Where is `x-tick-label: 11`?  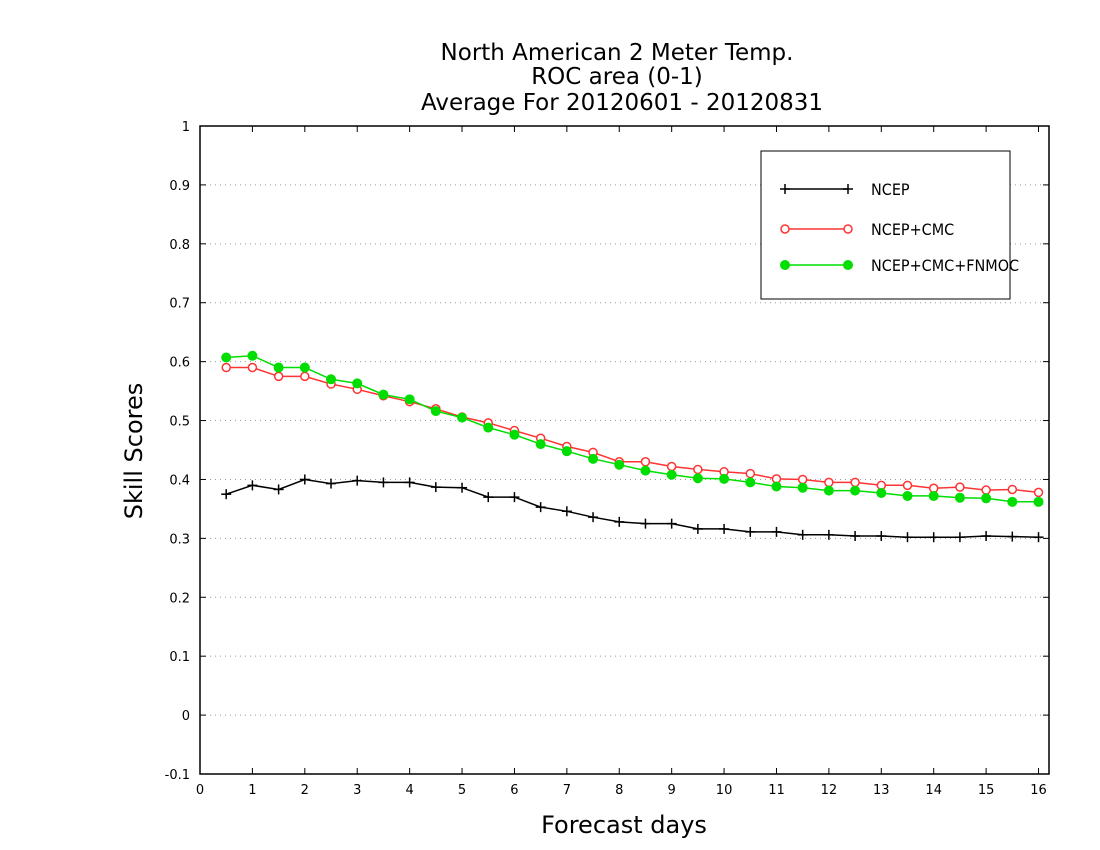 x-tick-label: 11 is located at coordinates (776, 790).